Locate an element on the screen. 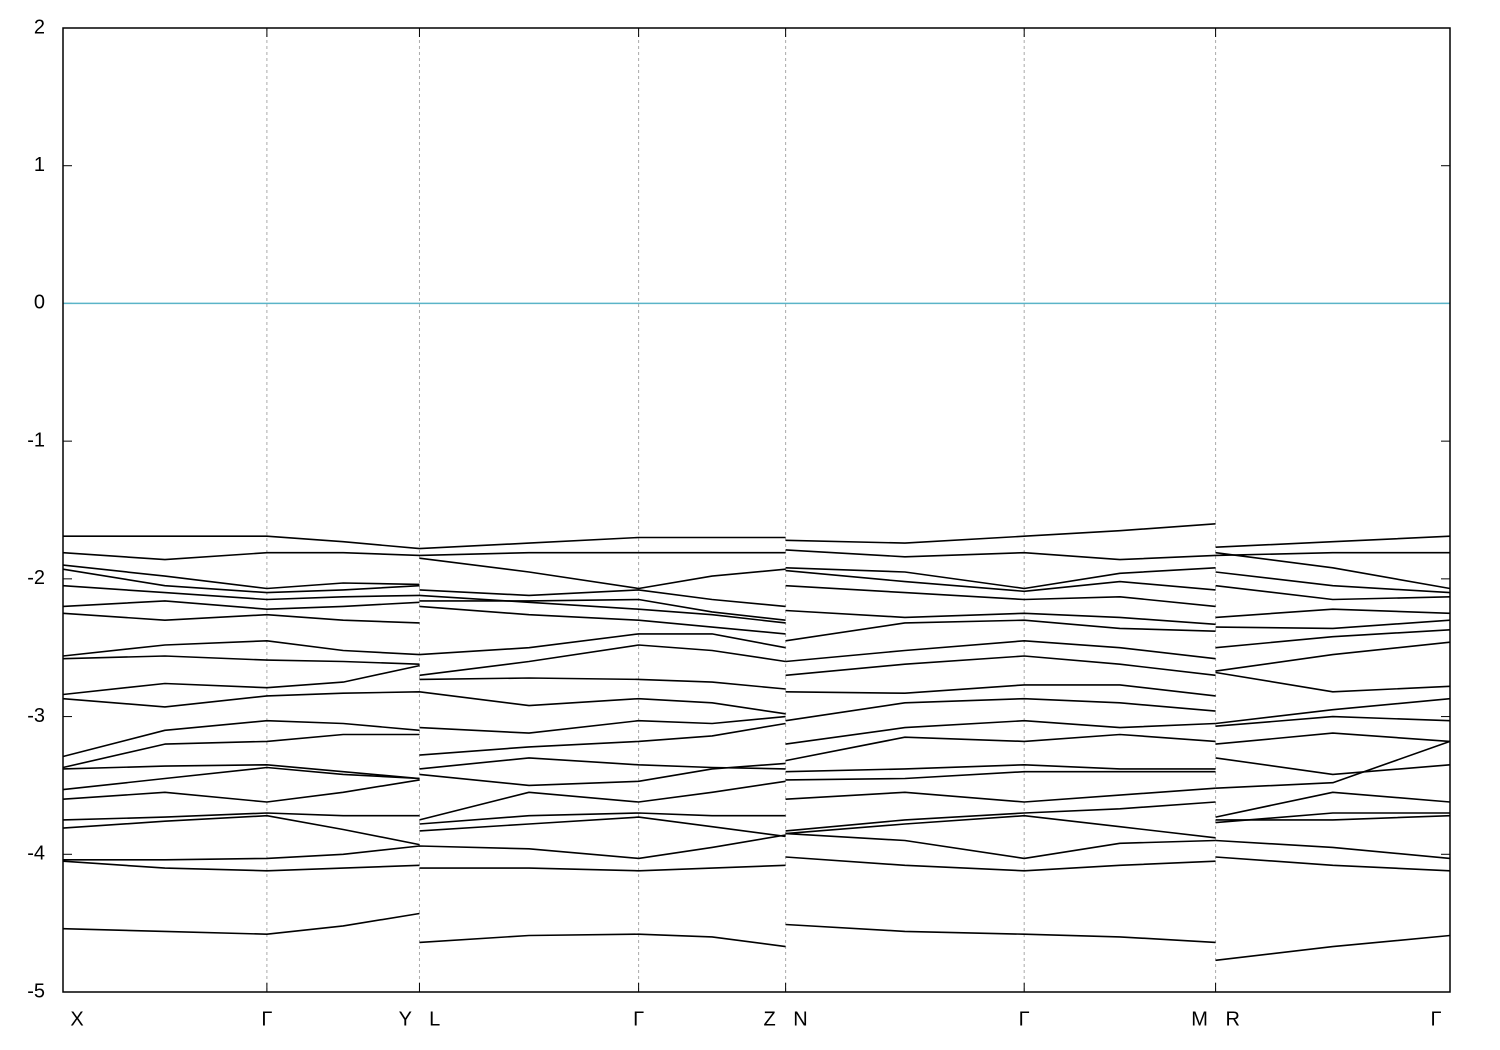 Image resolution: width=1500 pixels, height=1050 pixels. x-tick-label: M R is located at coordinates (1215, 1019).